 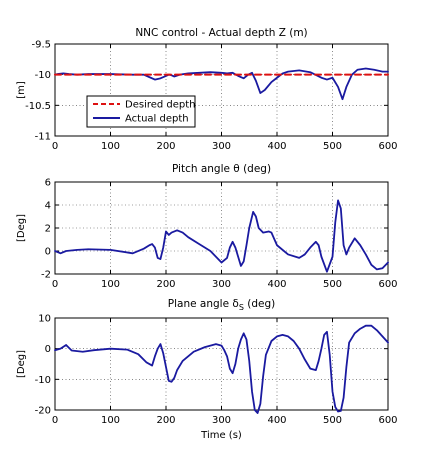 What do you see at coordinates (48, 229) in the screenshot?
I see `pitch-y-tick-label: 2` at bounding box center [48, 229].